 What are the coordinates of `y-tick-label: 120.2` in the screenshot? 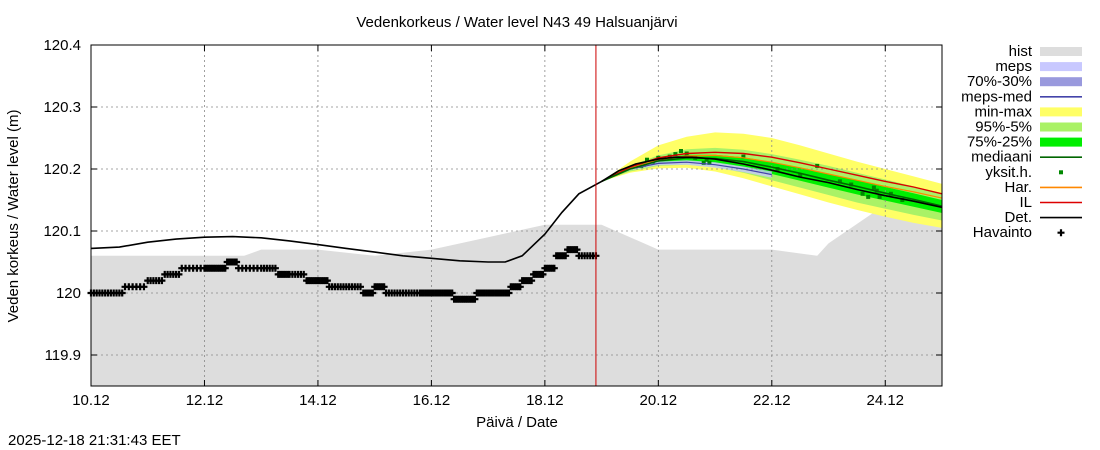 It's located at (62, 169).